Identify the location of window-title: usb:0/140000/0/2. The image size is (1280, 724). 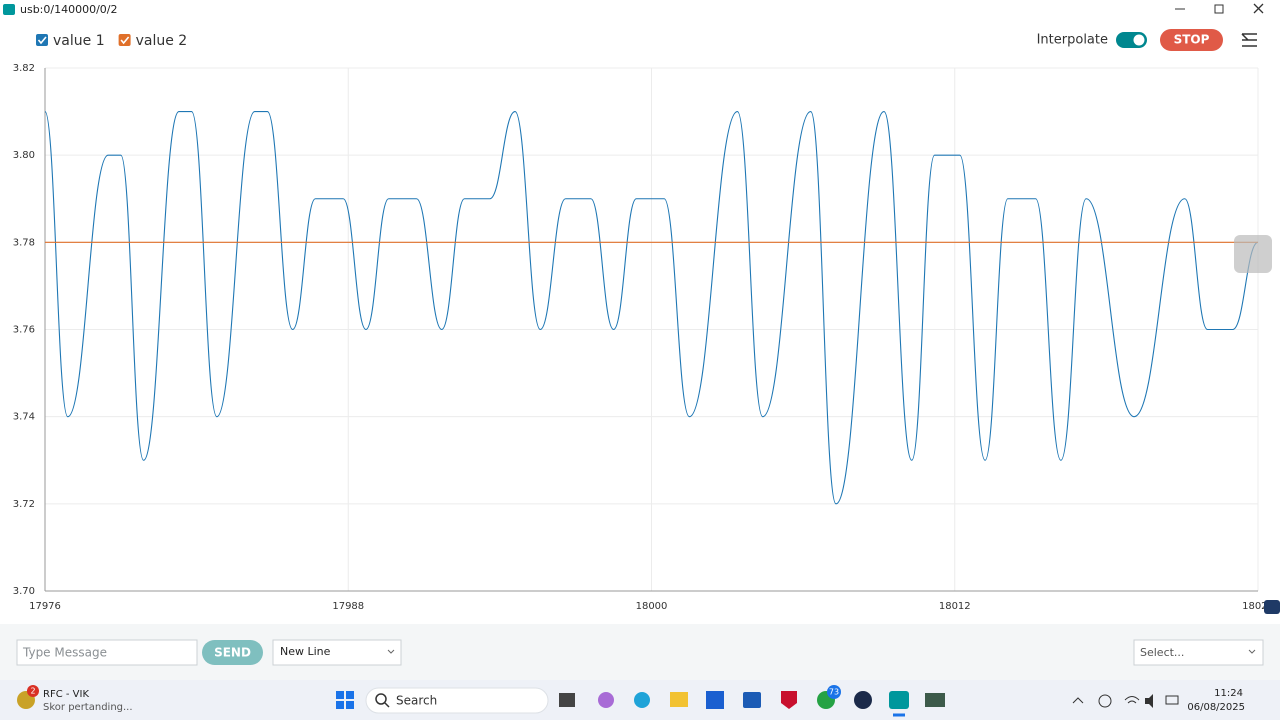
(69, 9).